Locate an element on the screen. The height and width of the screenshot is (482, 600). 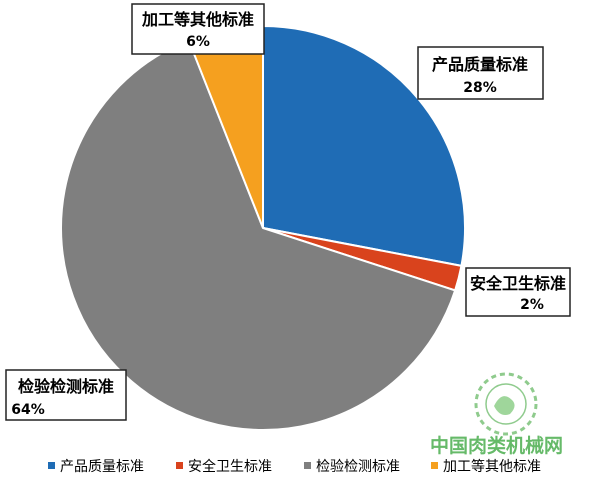
legend-label-1: 安全卫生标准 is located at coordinates (230, 466).